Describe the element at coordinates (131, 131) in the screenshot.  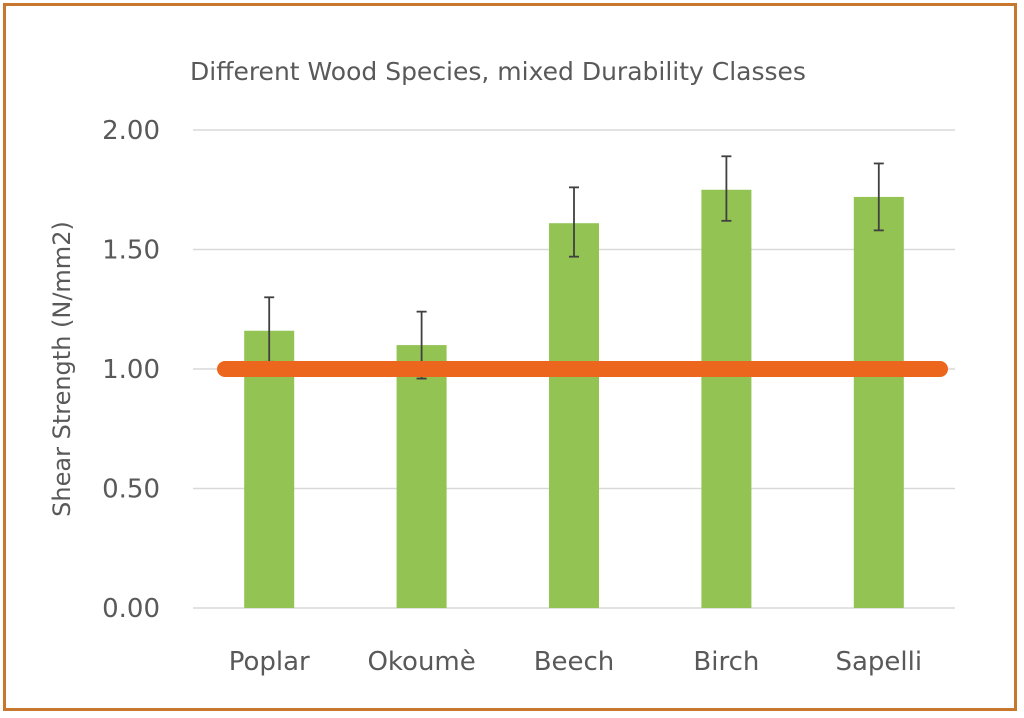
I see `y-tick-label: 2.00` at that location.